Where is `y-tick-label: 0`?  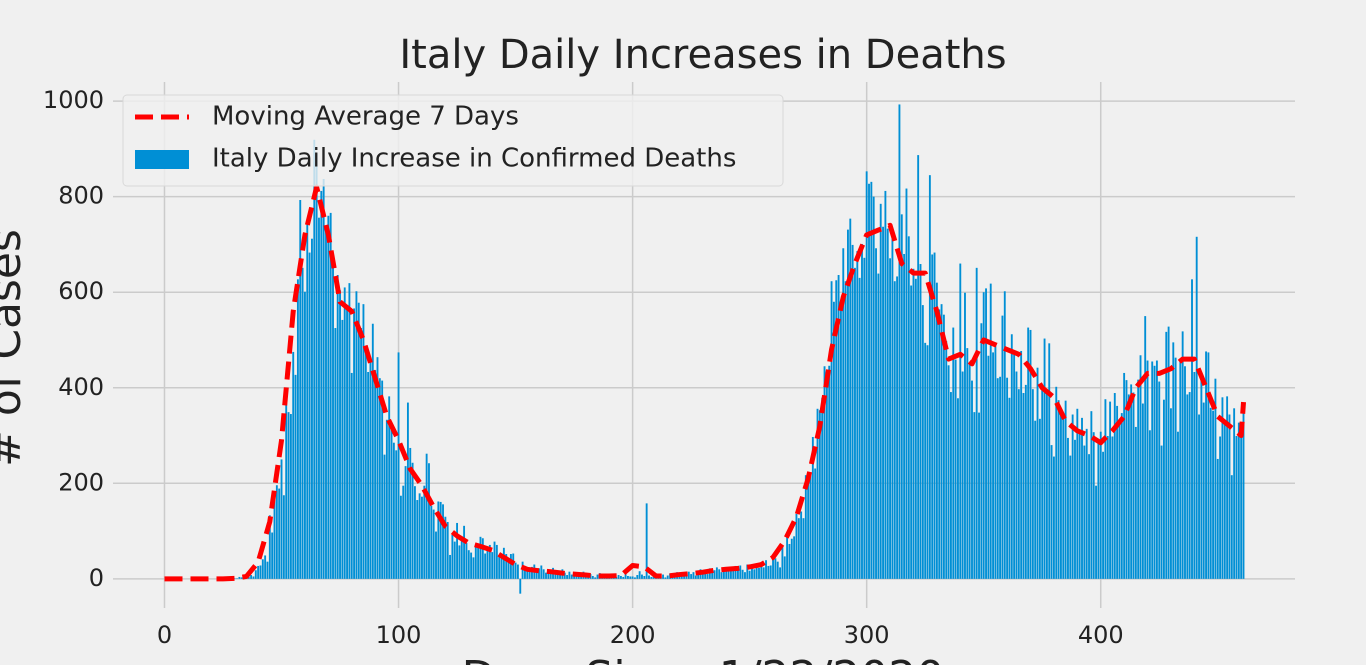
y-tick-label: 0 is located at coordinates (96, 578).